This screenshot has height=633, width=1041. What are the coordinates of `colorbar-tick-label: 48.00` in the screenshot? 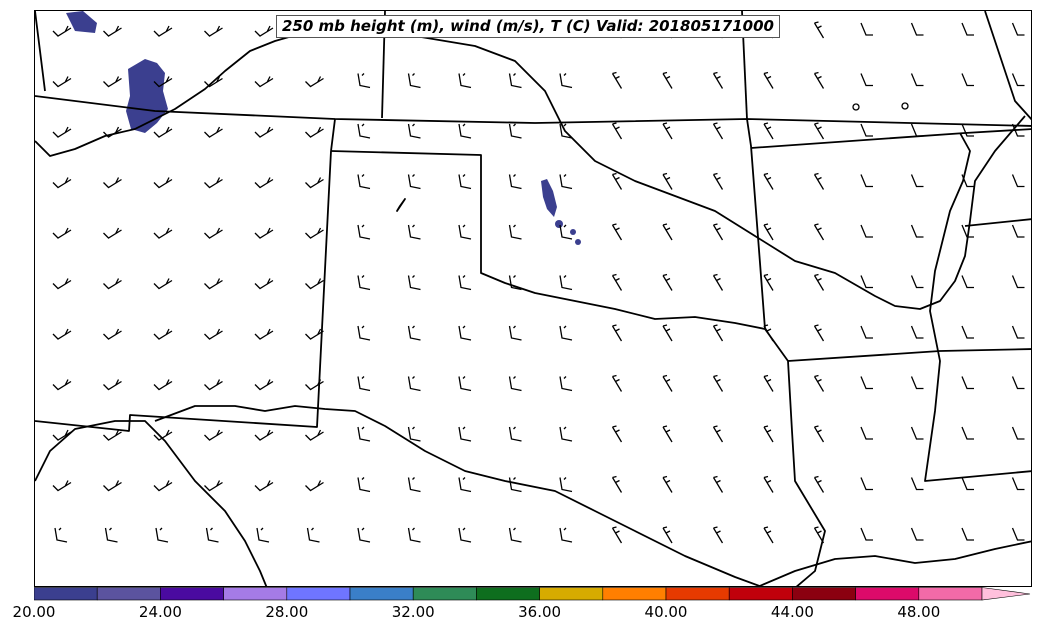 It's located at (919, 612).